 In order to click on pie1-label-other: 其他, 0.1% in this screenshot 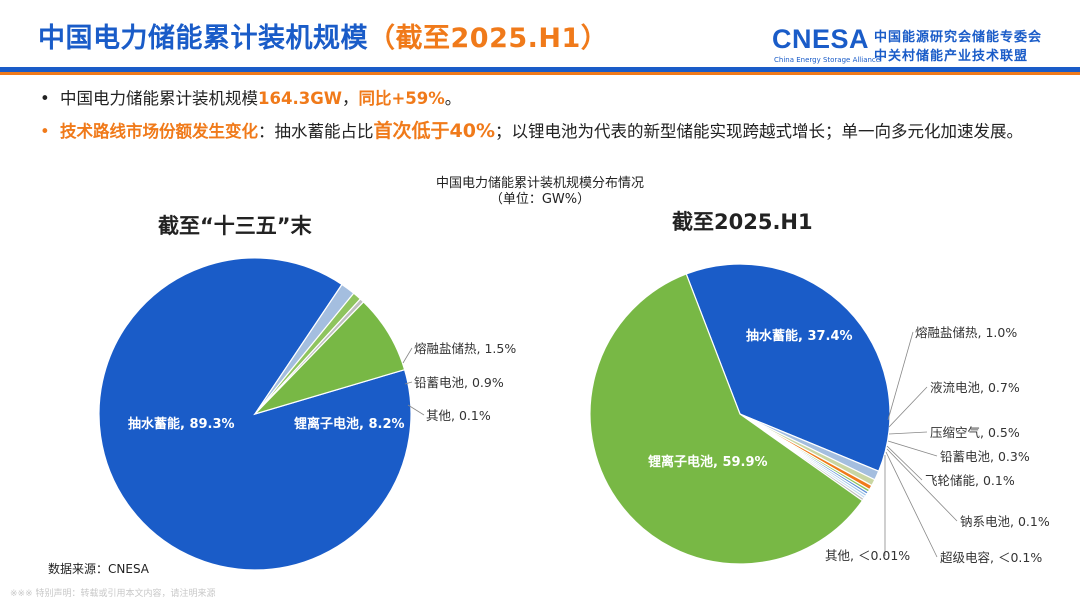, I will do `click(458, 415)`.